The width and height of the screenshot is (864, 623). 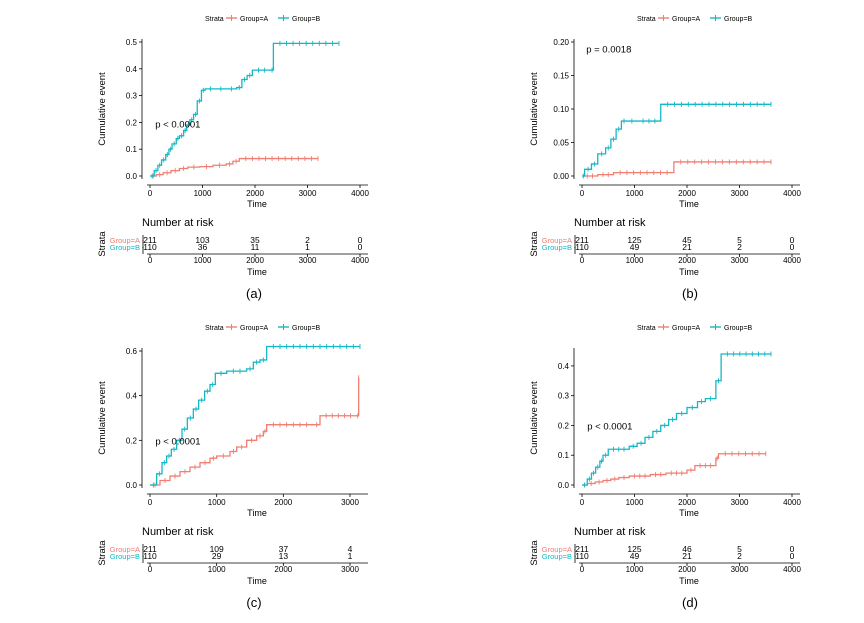 I want to click on series-line-group-a, so click(x=676, y=169).